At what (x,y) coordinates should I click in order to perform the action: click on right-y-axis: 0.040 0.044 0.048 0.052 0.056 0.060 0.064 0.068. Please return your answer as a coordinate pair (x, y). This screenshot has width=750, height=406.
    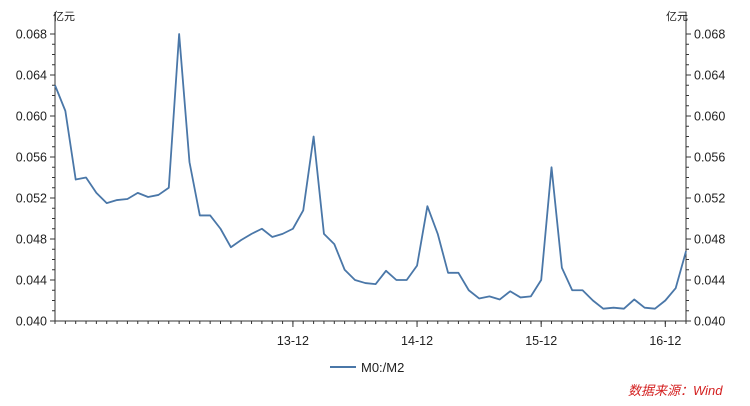
    Looking at the image, I should click on (705, 178).